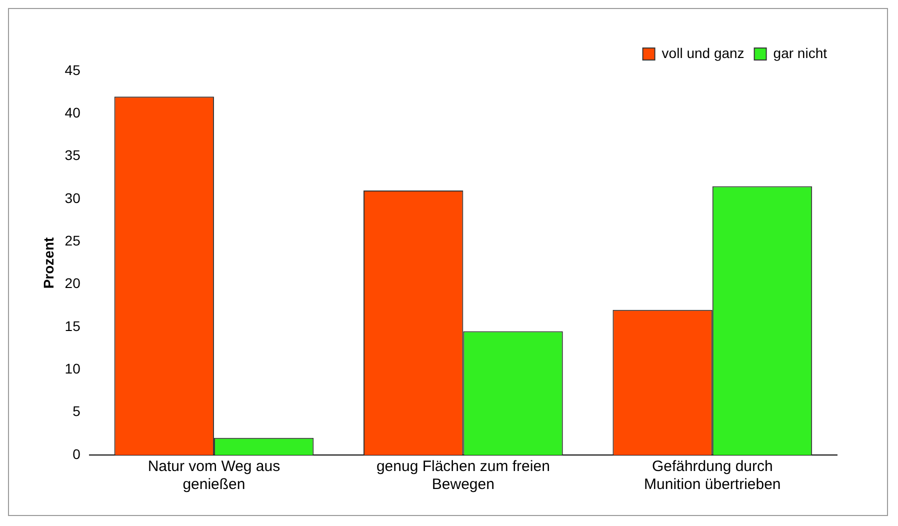 The image size is (898, 526). What do you see at coordinates (76, 454) in the screenshot?
I see `y-tick-label: 0` at bounding box center [76, 454].